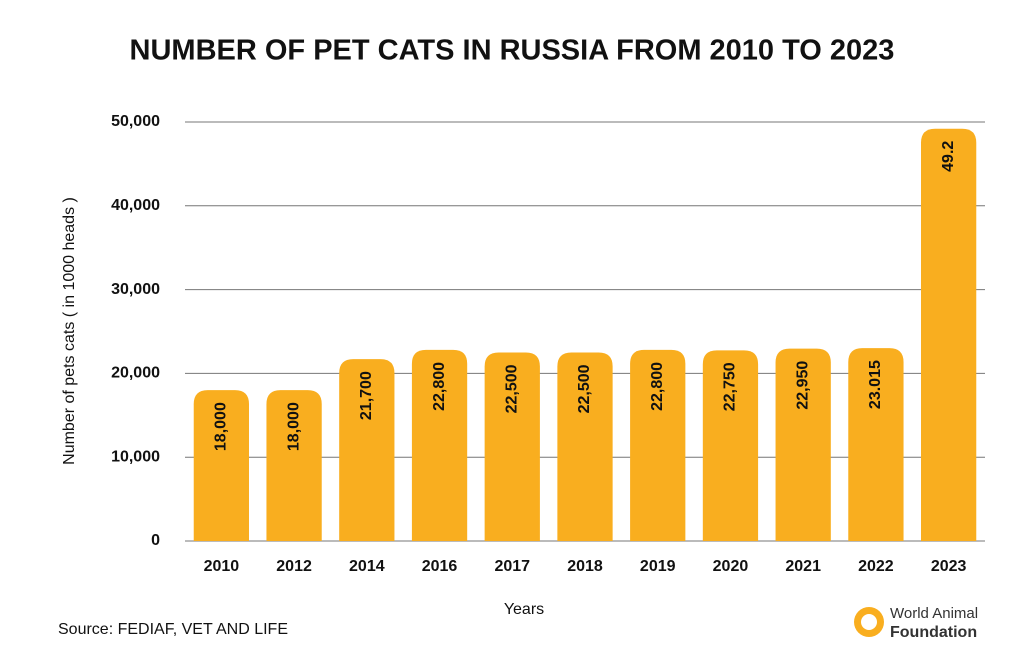  What do you see at coordinates (585, 566) in the screenshot?
I see `x-tick-label: 2018` at bounding box center [585, 566].